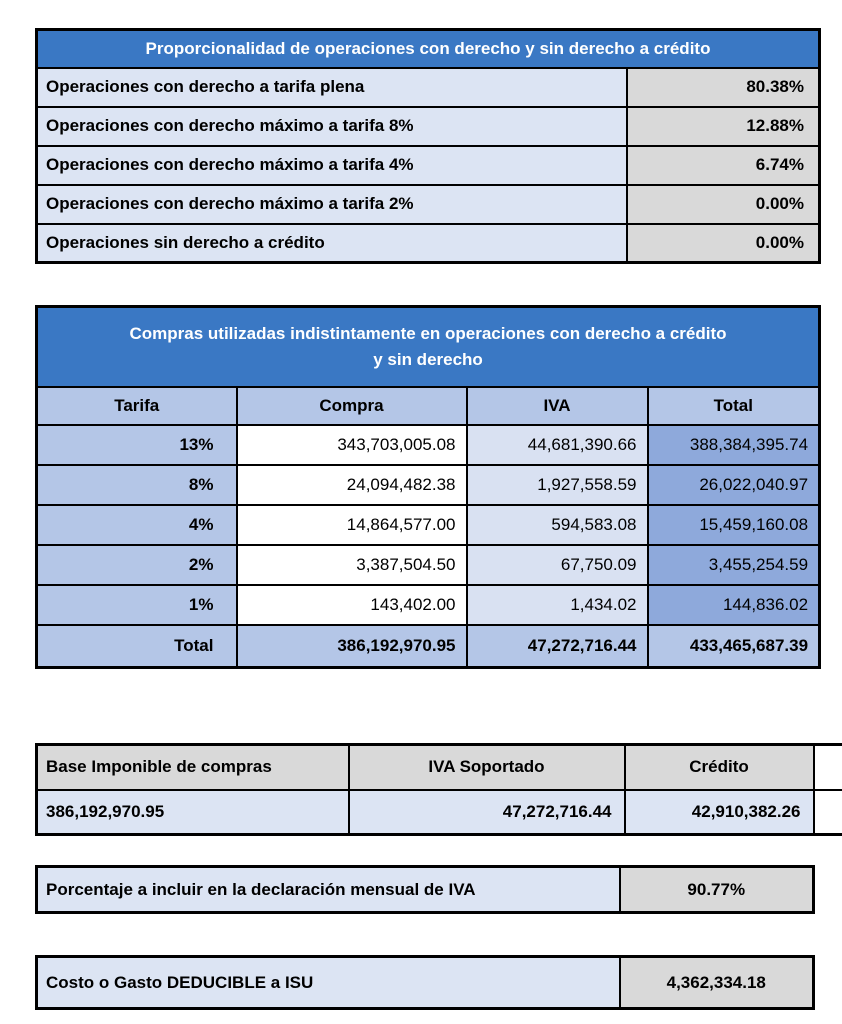 The height and width of the screenshot is (1024, 842). What do you see at coordinates (557, 484) in the screenshot?
I see `iva-cell: 1,927,558.59` at bounding box center [557, 484].